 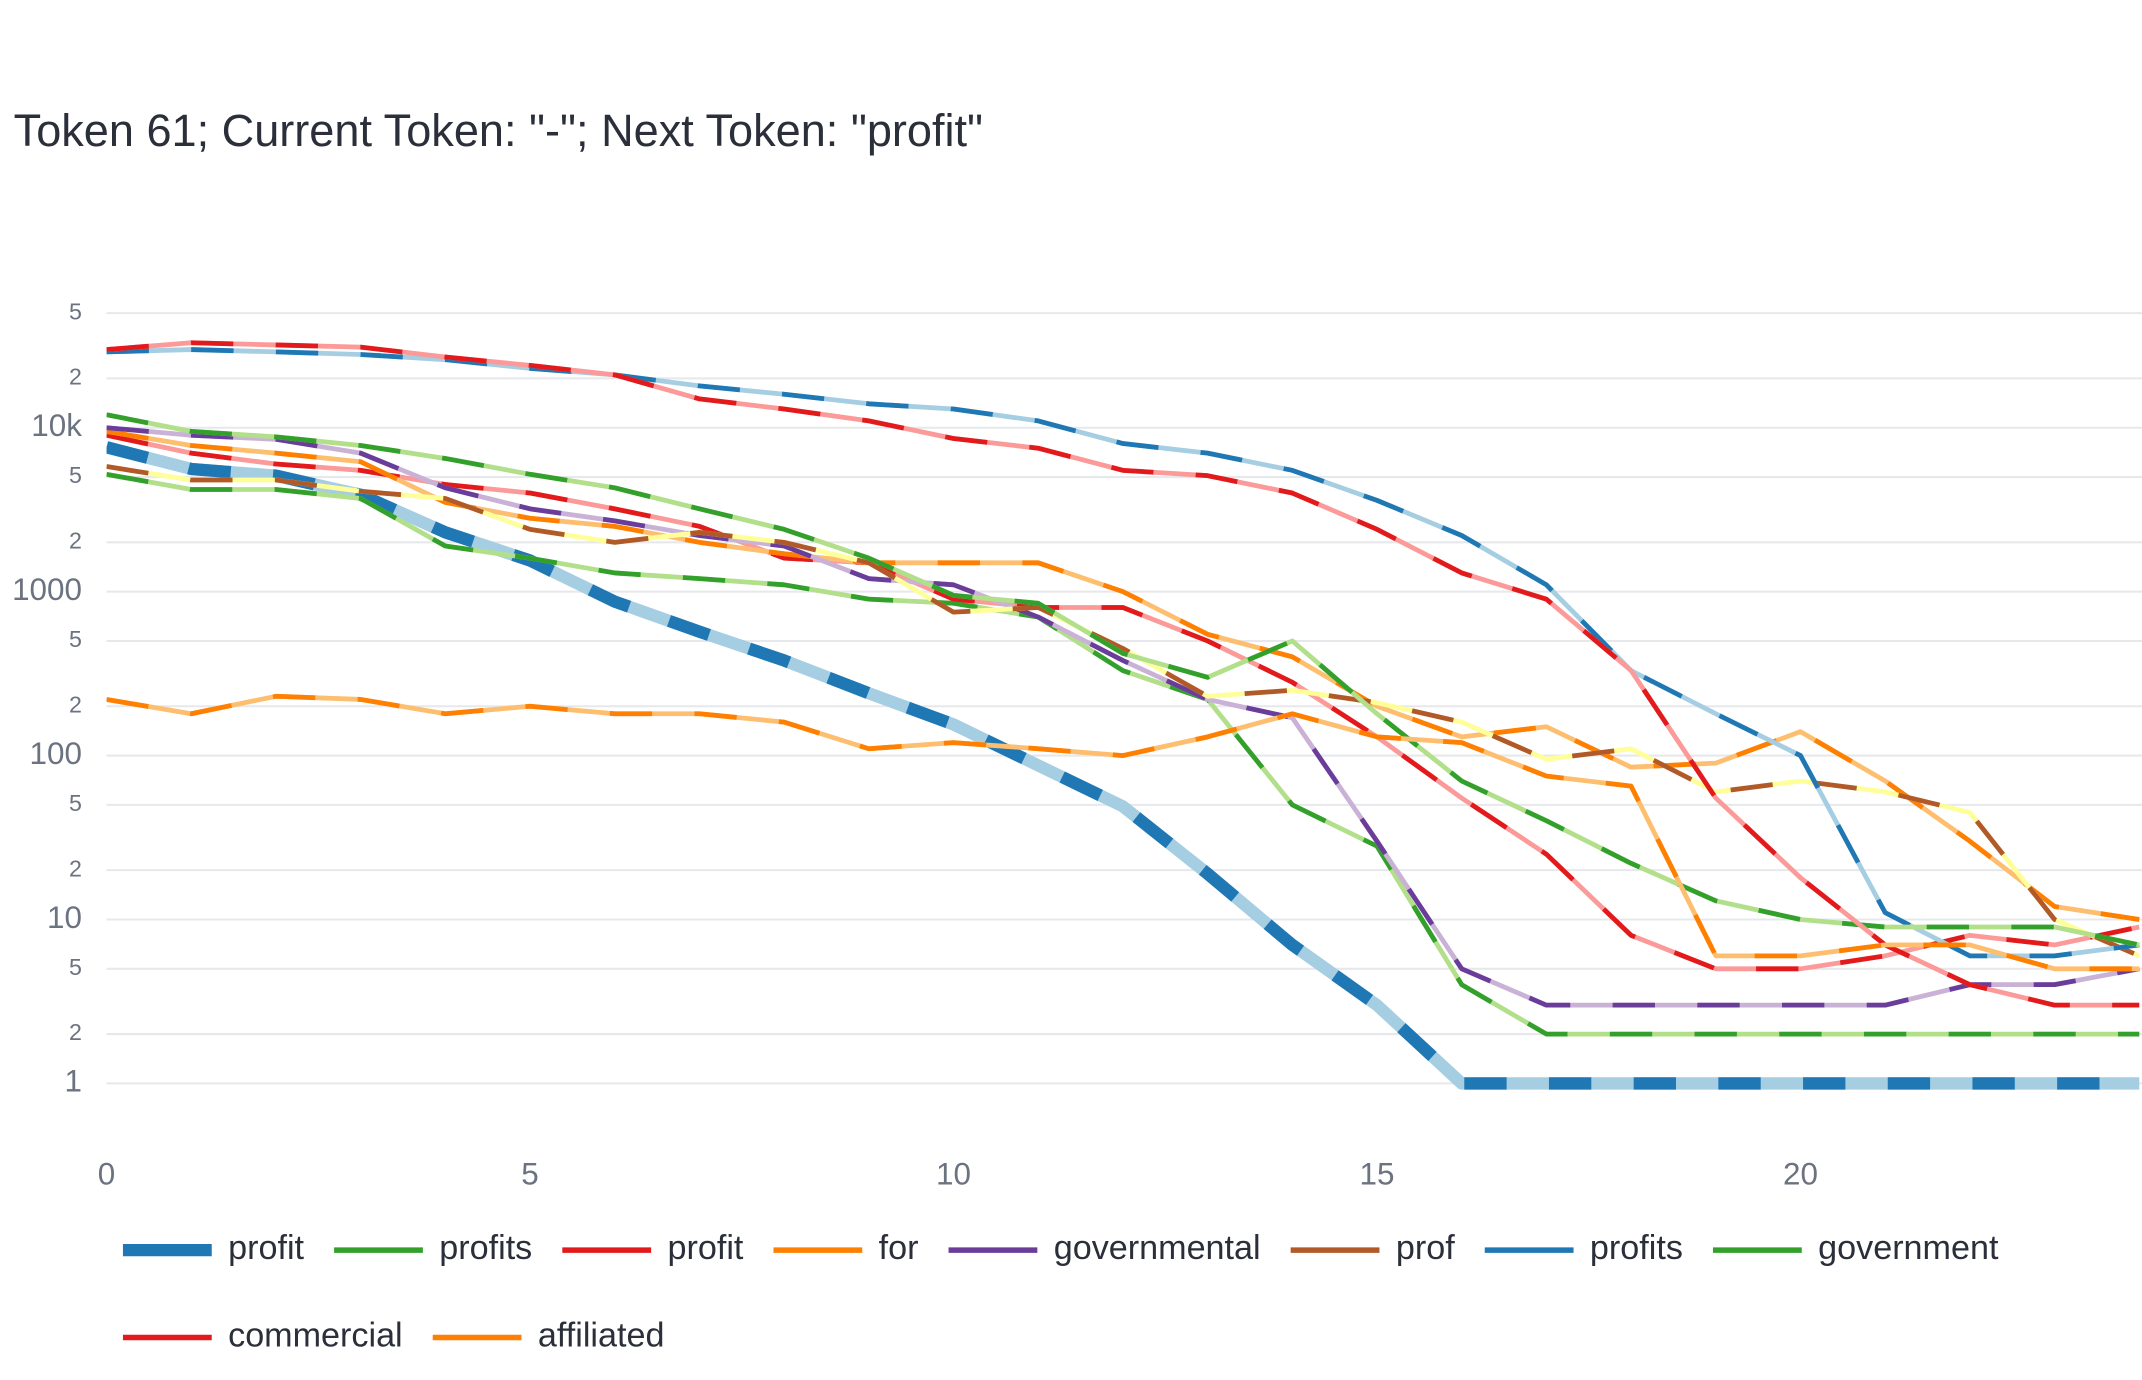 What do you see at coordinates (529, 1174) in the screenshot?
I see `x-tick-label: 5` at bounding box center [529, 1174].